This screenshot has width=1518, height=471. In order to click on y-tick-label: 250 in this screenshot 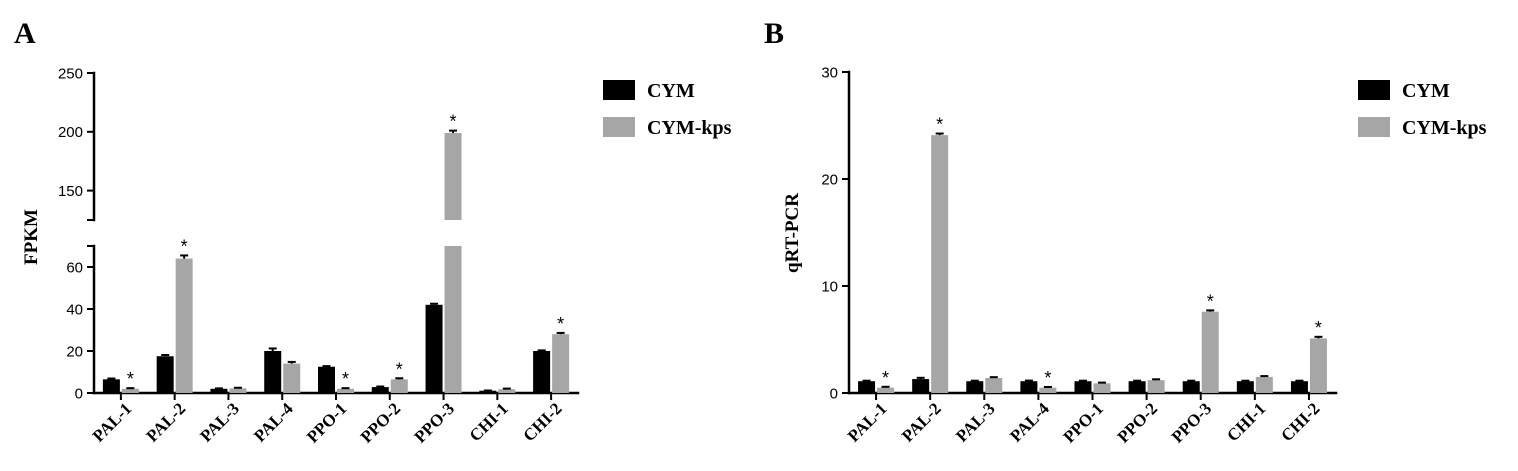, I will do `click(70, 73)`.